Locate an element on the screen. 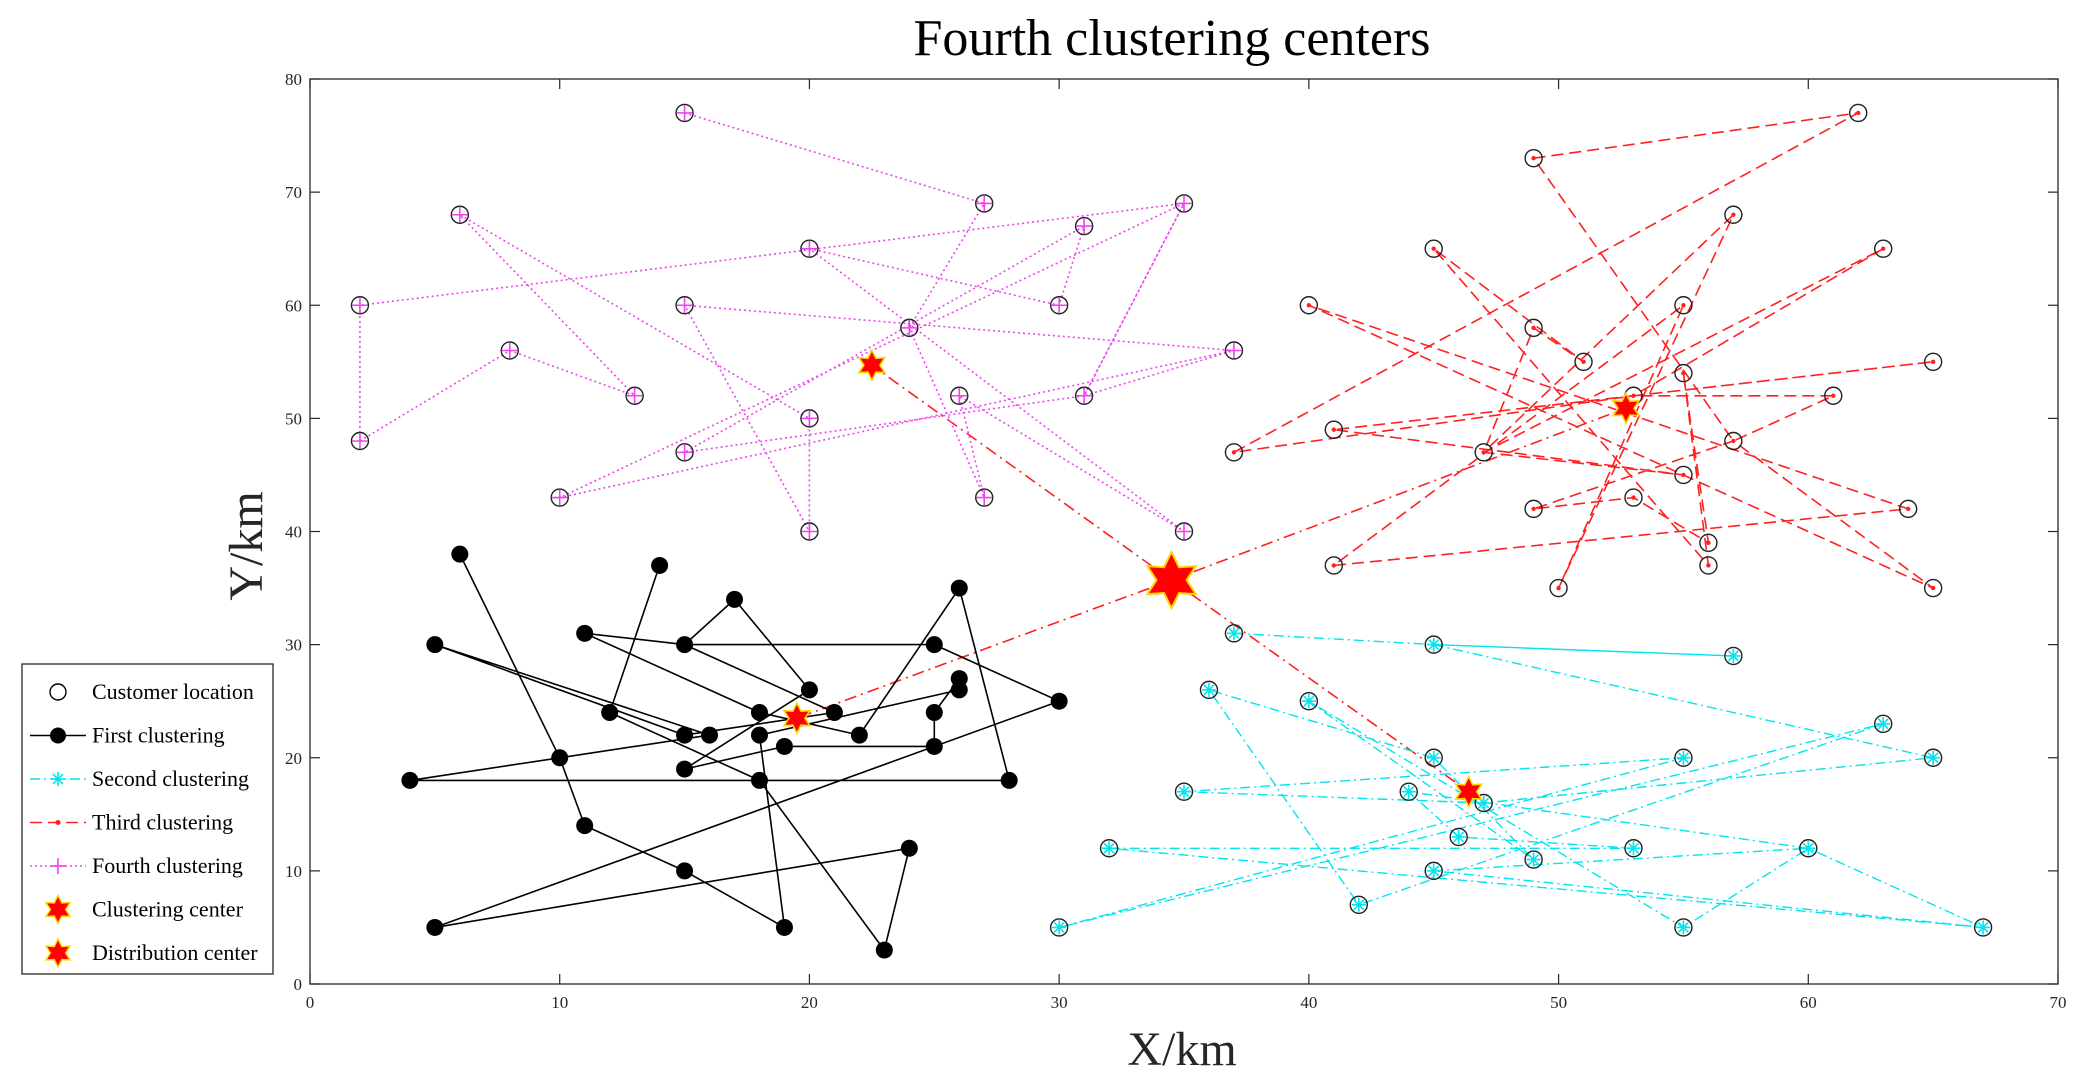 Image resolution: width=2077 pixels, height=1085 pixels. y-tick-label: 40 is located at coordinates (293, 532).